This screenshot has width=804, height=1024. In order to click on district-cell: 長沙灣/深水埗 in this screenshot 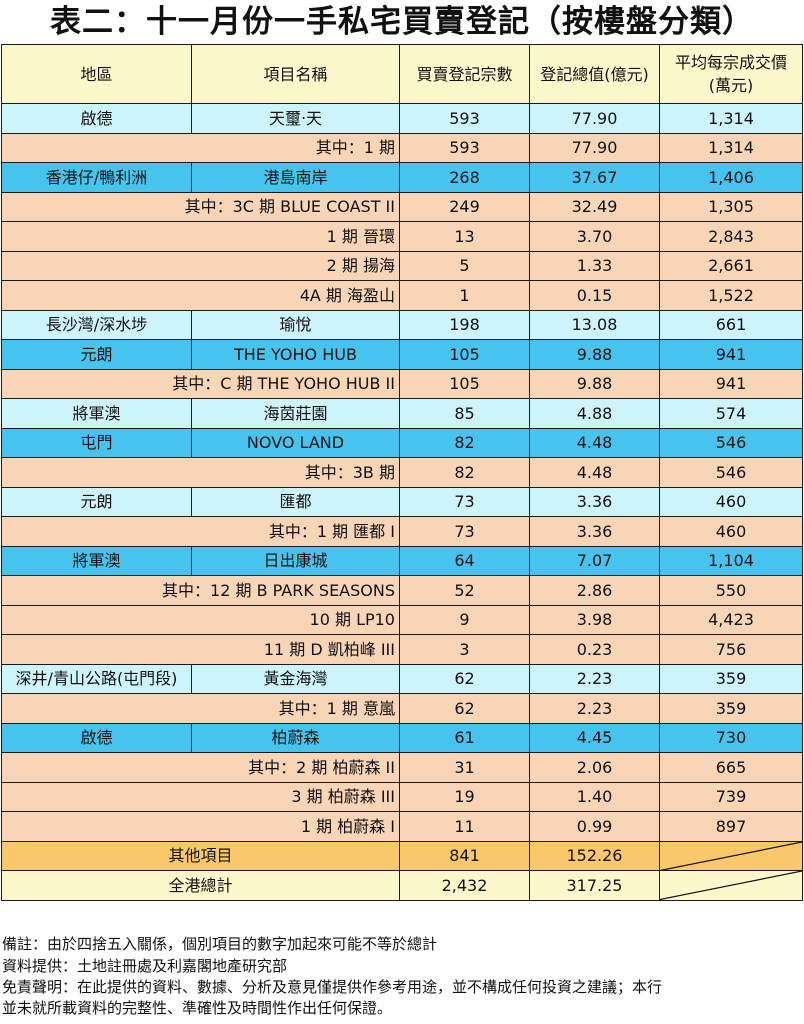, I will do `click(96, 324)`.